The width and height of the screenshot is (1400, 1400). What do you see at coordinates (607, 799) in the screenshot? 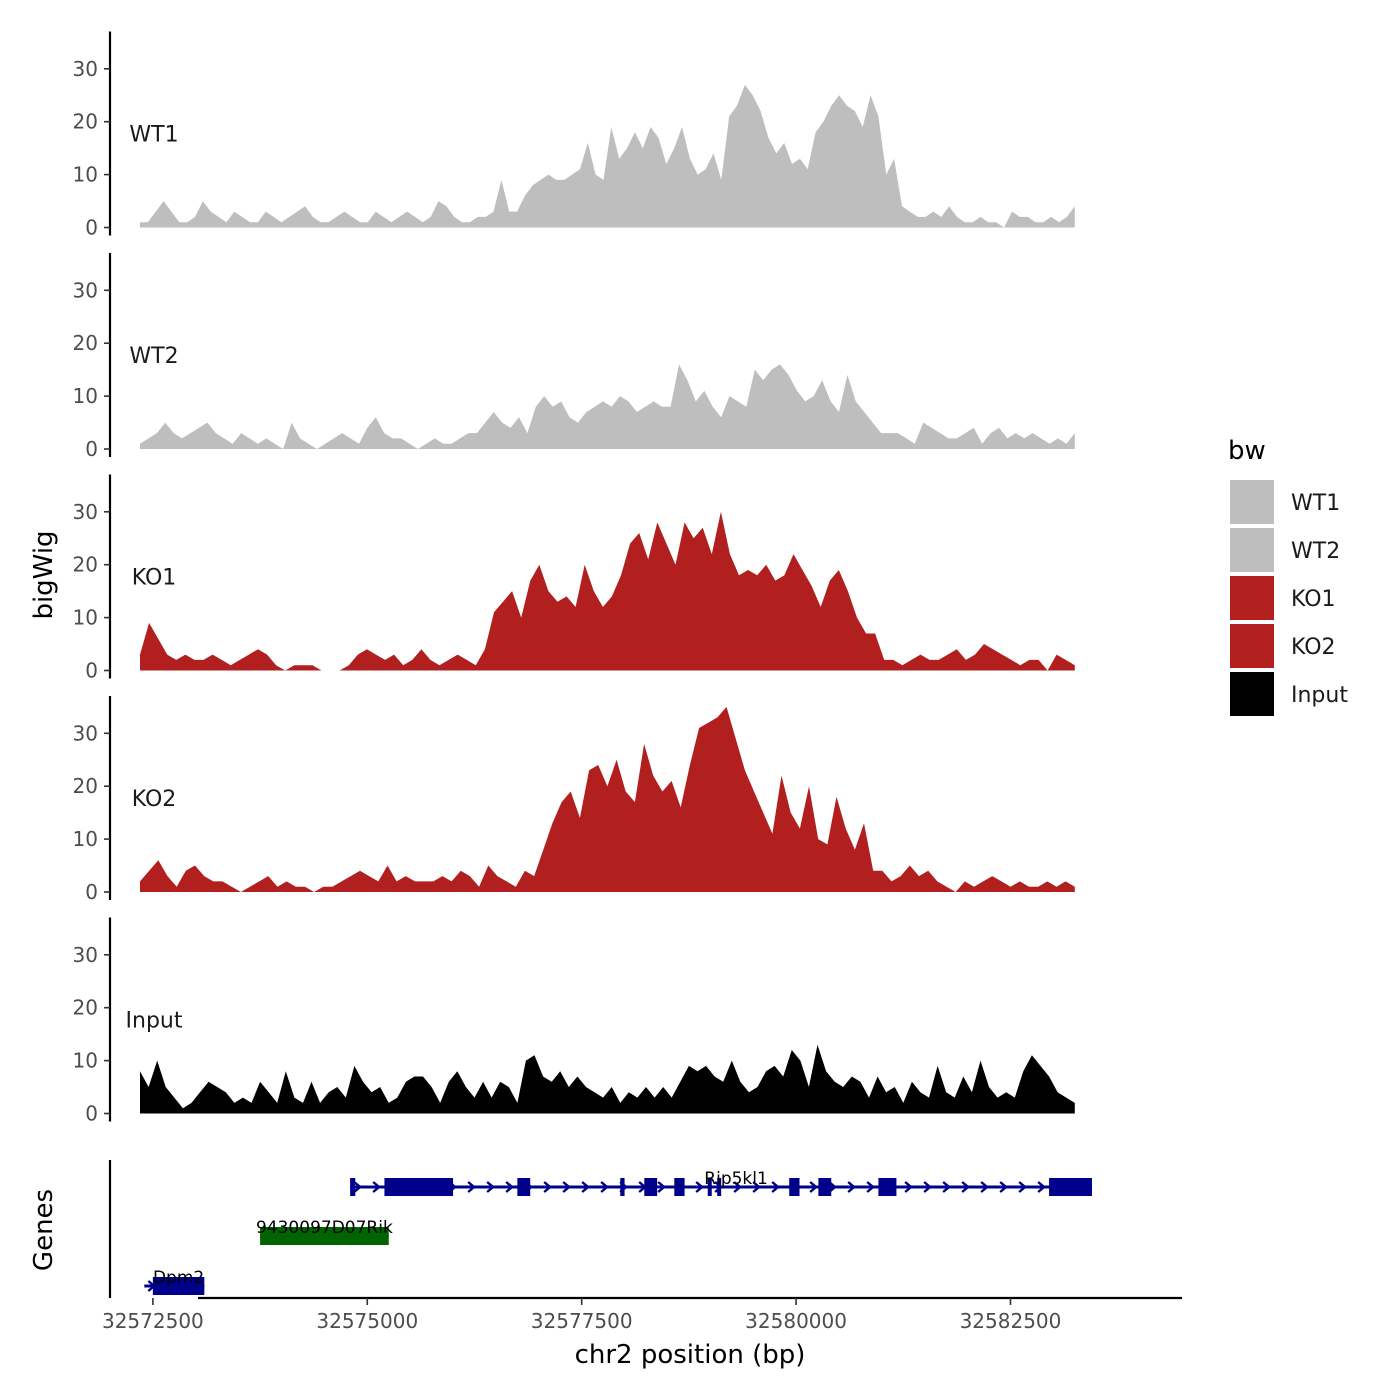
I see `signal-area-ko2` at bounding box center [607, 799].